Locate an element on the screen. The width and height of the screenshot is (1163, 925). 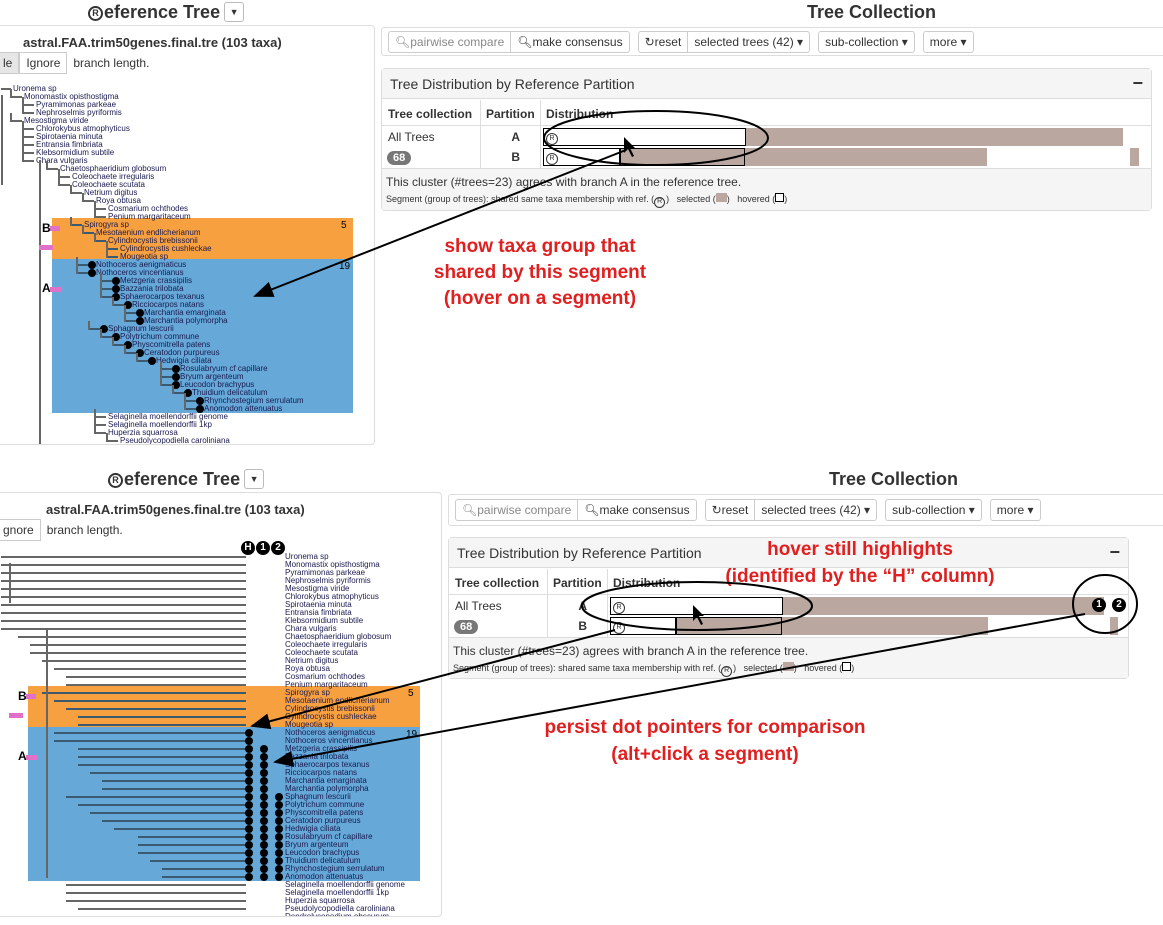
taxon-label: Penium margaritaceum is located at coordinates (149, 216).